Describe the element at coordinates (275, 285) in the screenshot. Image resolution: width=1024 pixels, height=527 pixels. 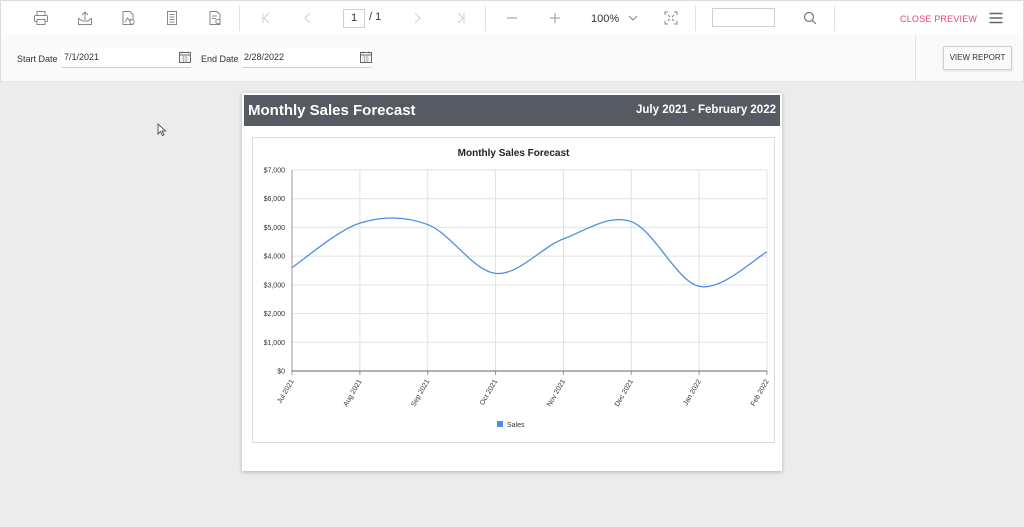
I see `y-tick-label: $3,000` at that location.